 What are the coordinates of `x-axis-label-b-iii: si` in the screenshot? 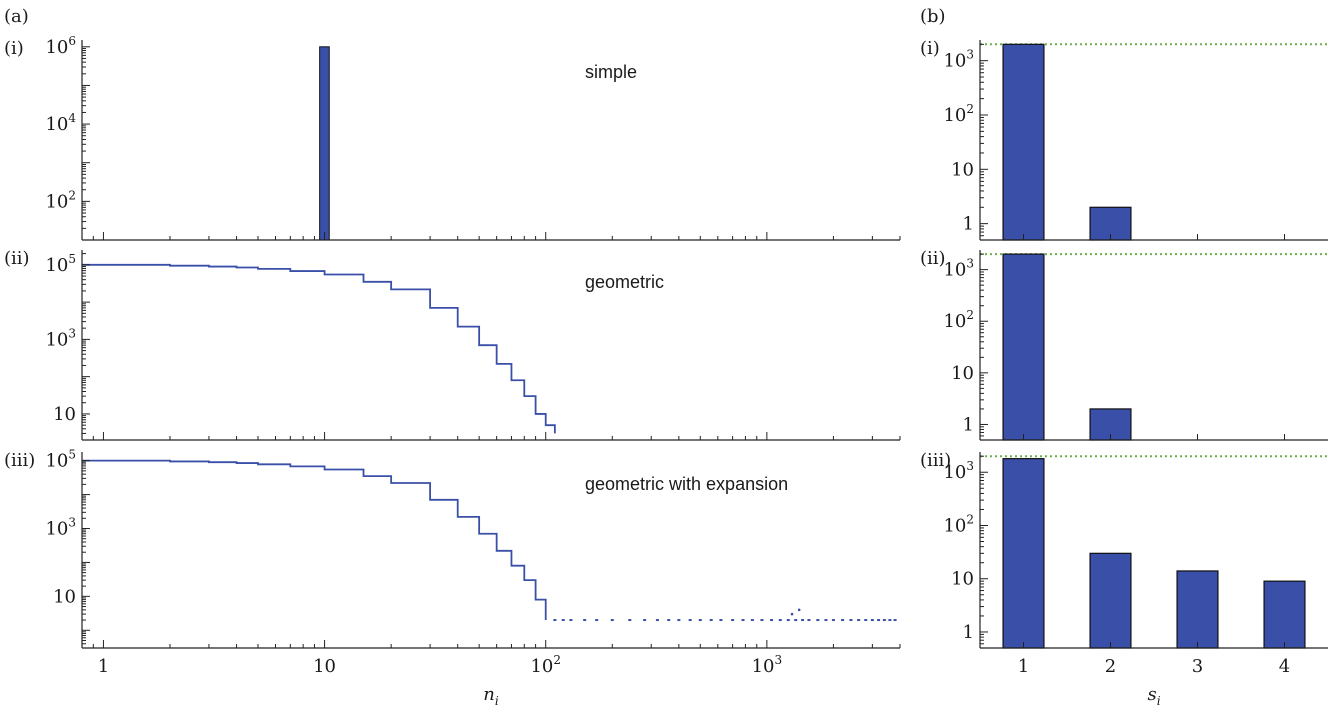 It's located at (1153, 695).